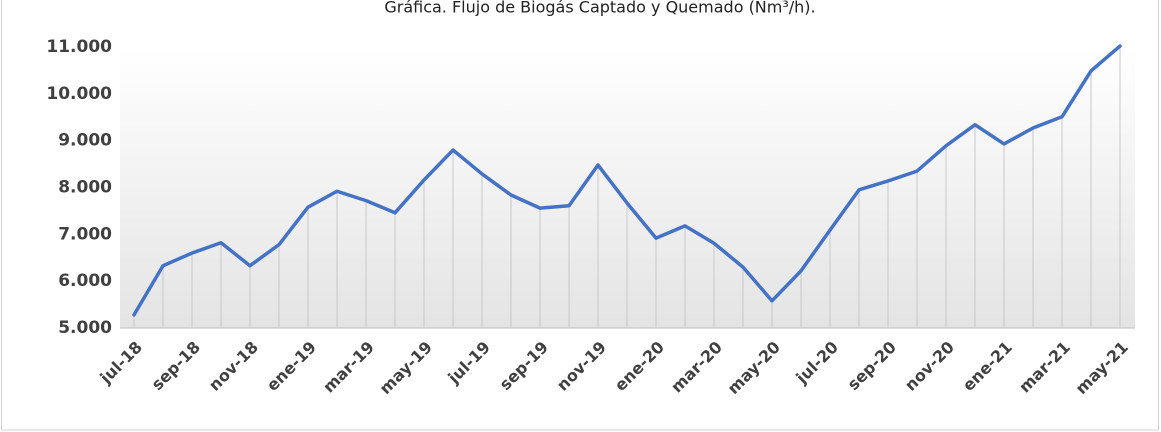 Image resolution: width=1161 pixels, height=432 pixels. What do you see at coordinates (348, 367) in the screenshot?
I see `x-tick-label: mar-19` at bounding box center [348, 367].